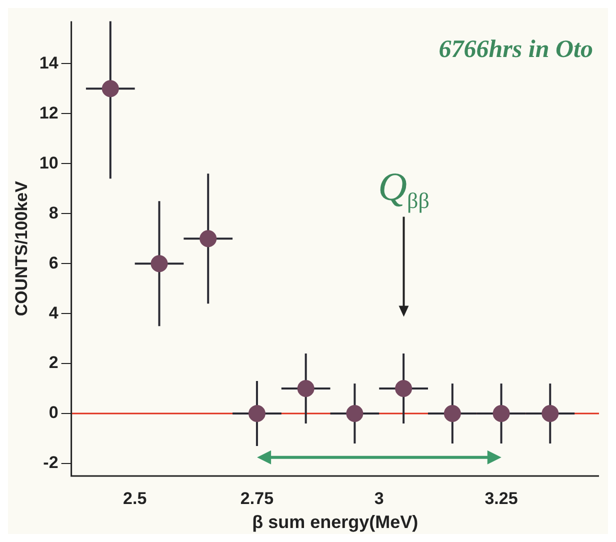 The height and width of the screenshot is (542, 616). Describe the element at coordinates (53, 312) in the screenshot. I see `y-tick-label: 4` at that location.